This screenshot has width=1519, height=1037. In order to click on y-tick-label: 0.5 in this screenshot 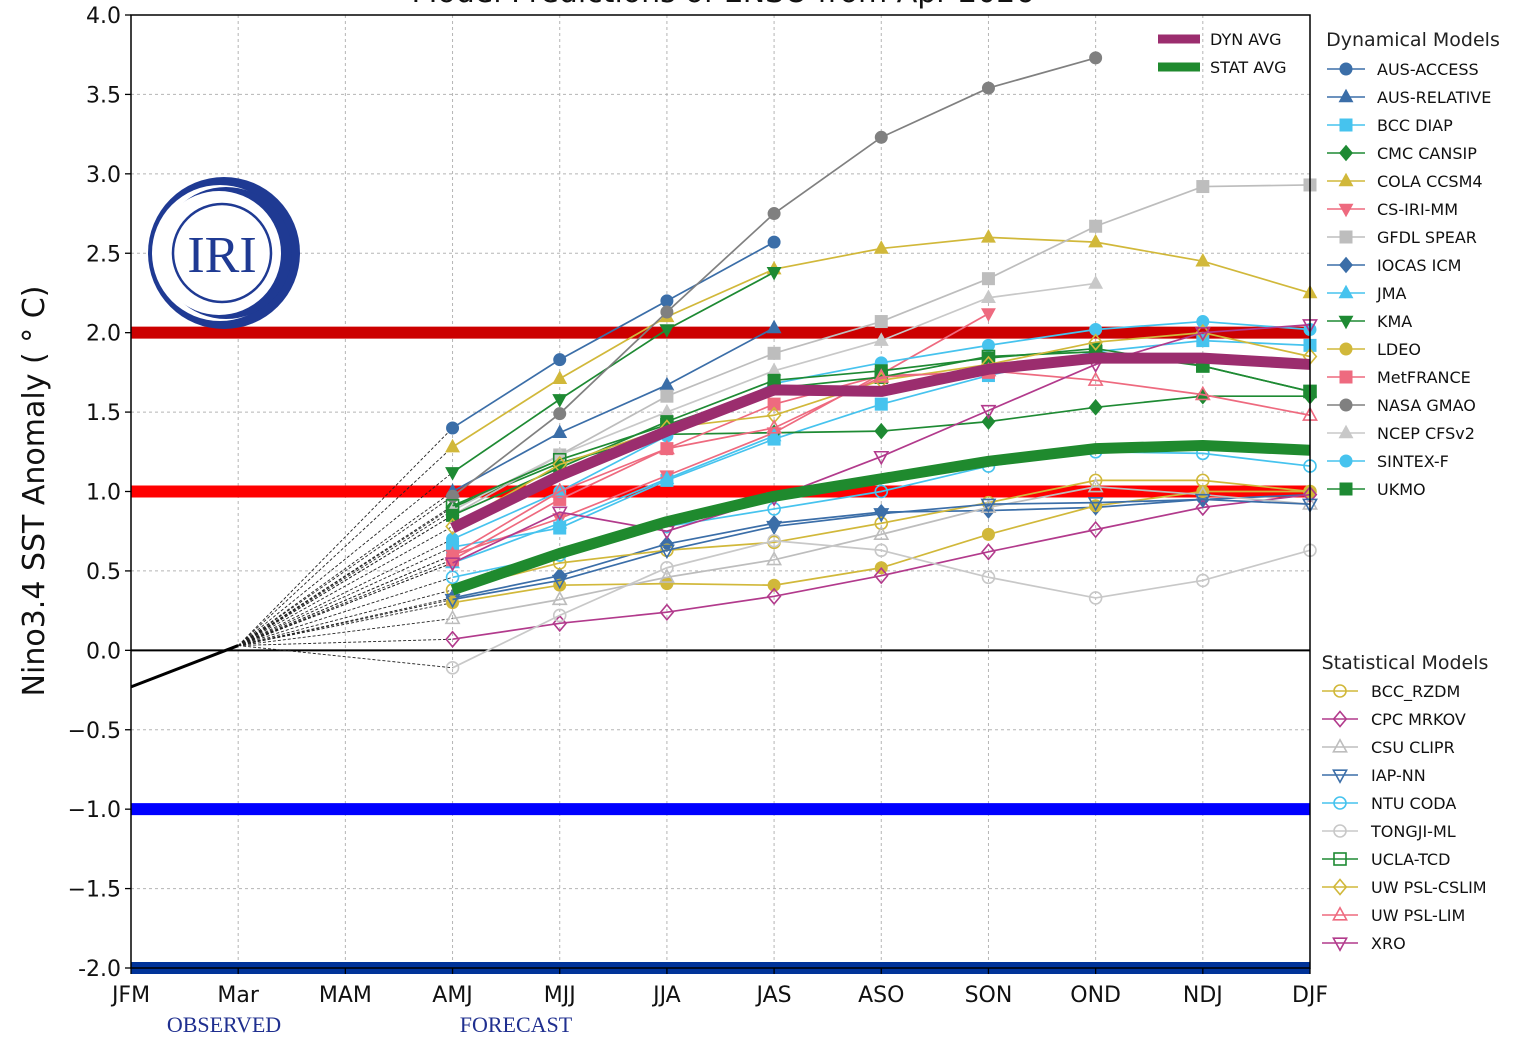, I will do `click(103, 572)`.